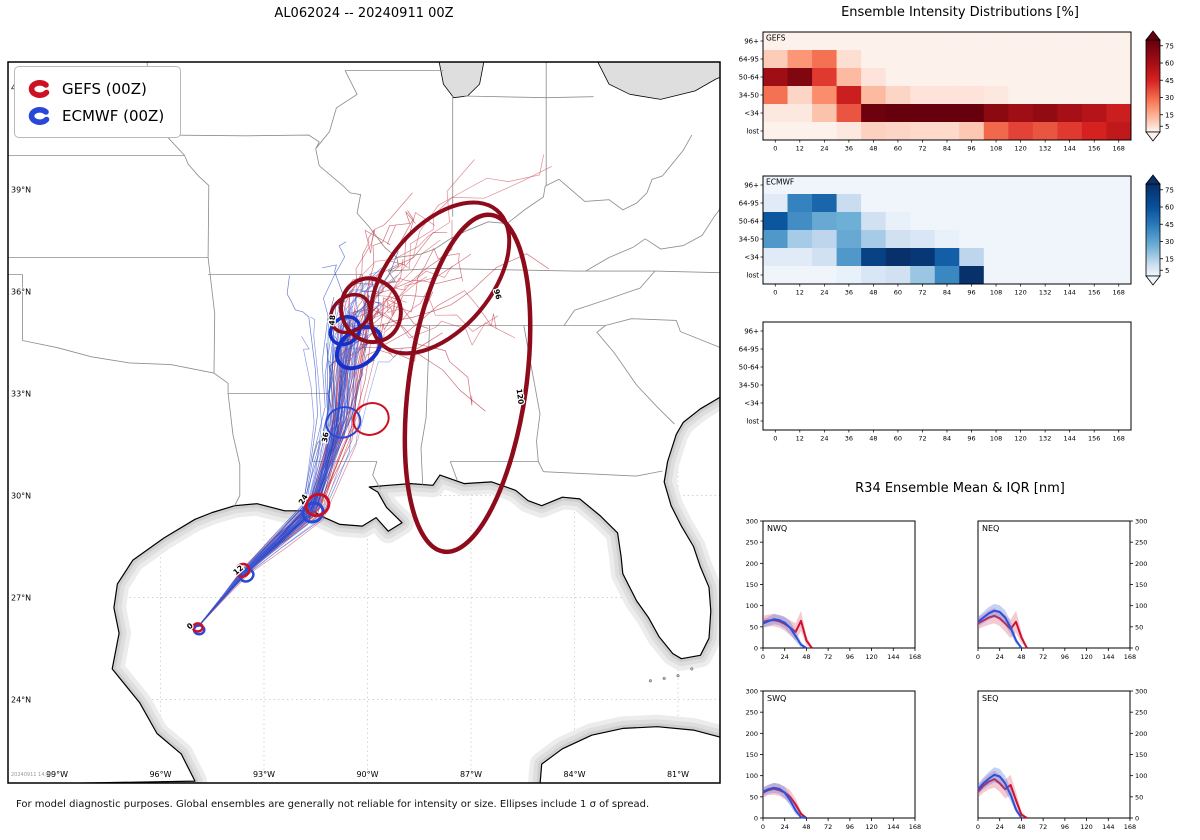 This screenshot has width=1200, height=840. What do you see at coordinates (21, 190) in the screenshot?
I see `svg-text: 39°N` at bounding box center [21, 190].